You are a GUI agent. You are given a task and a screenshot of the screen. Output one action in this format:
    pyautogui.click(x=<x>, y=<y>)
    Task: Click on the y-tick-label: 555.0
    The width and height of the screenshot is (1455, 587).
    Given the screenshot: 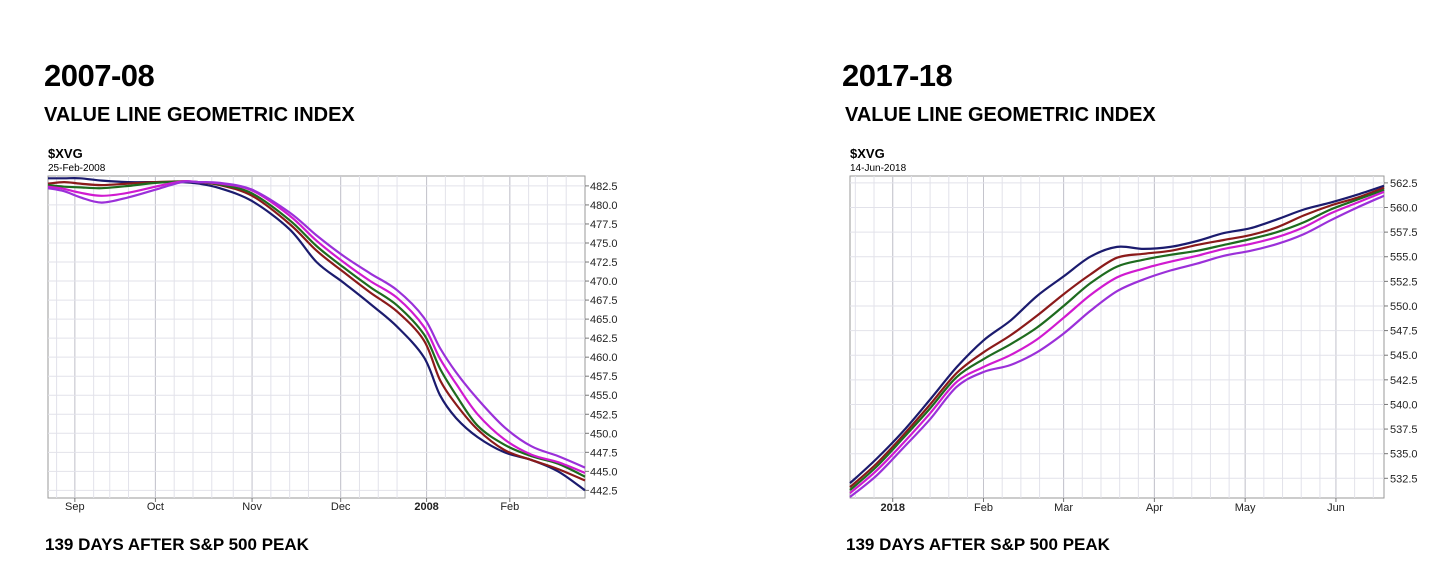 What is the action you would take?
    pyautogui.click(x=1404, y=258)
    